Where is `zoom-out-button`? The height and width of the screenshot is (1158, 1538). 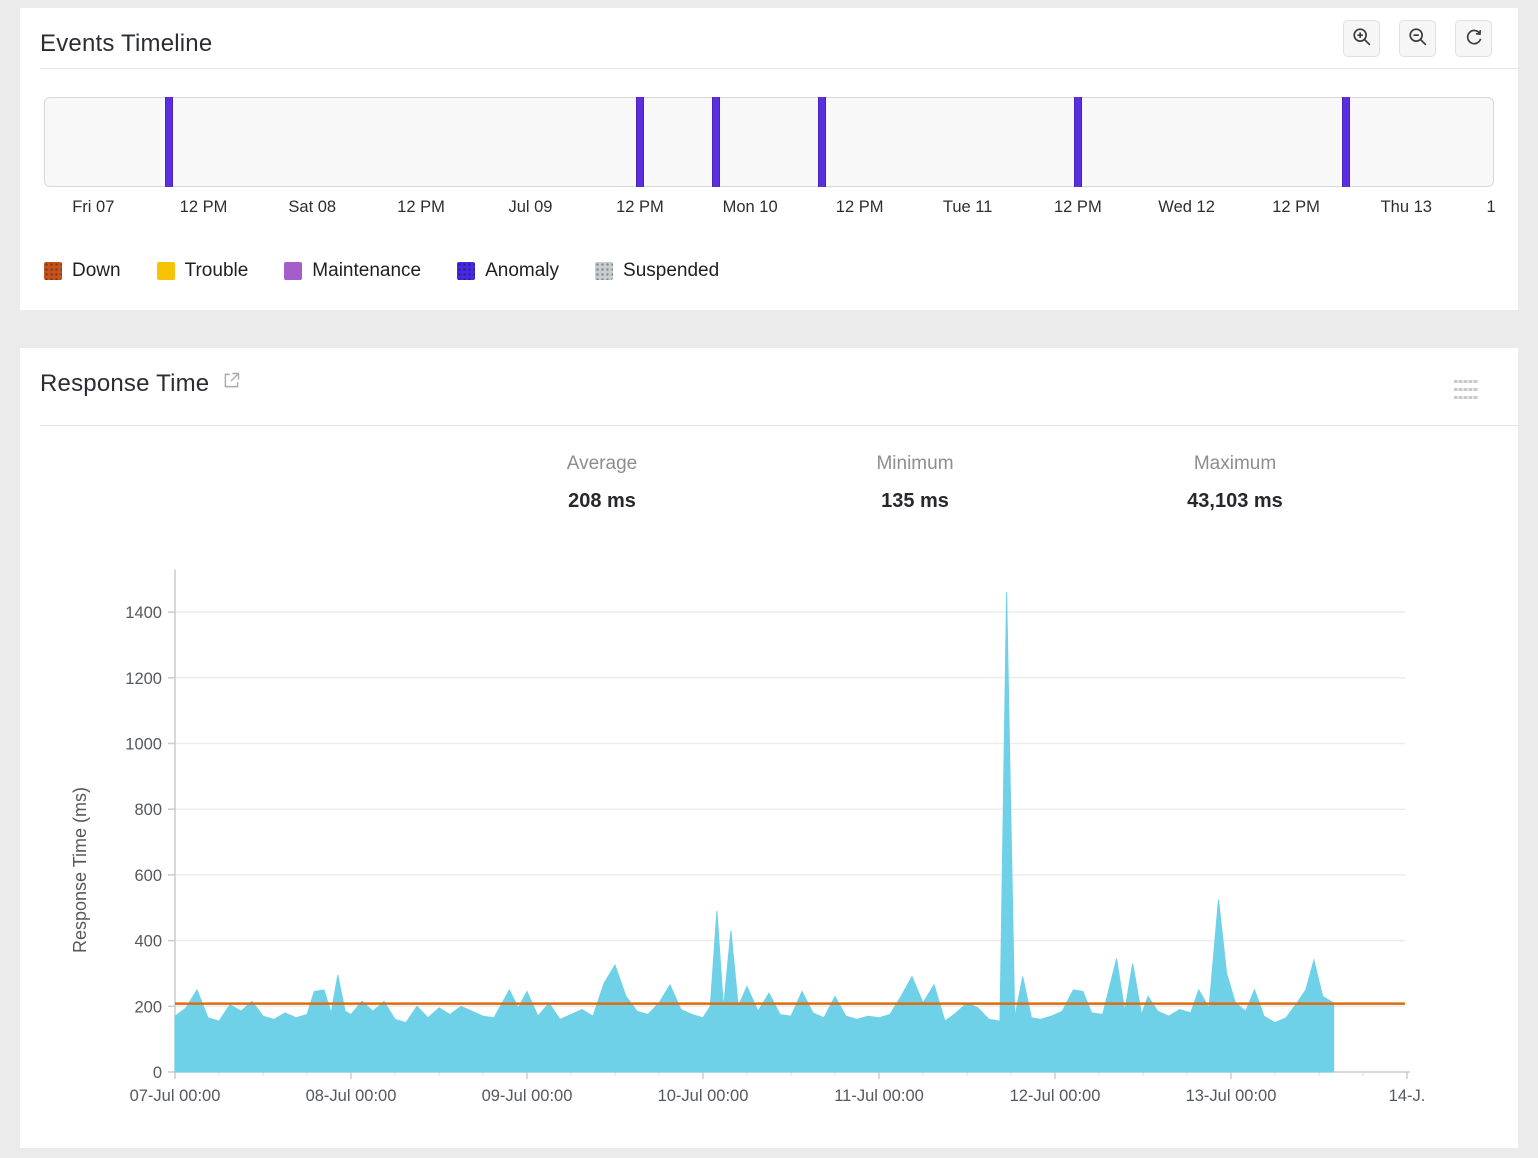
zoom-out-button is located at coordinates (1417, 38).